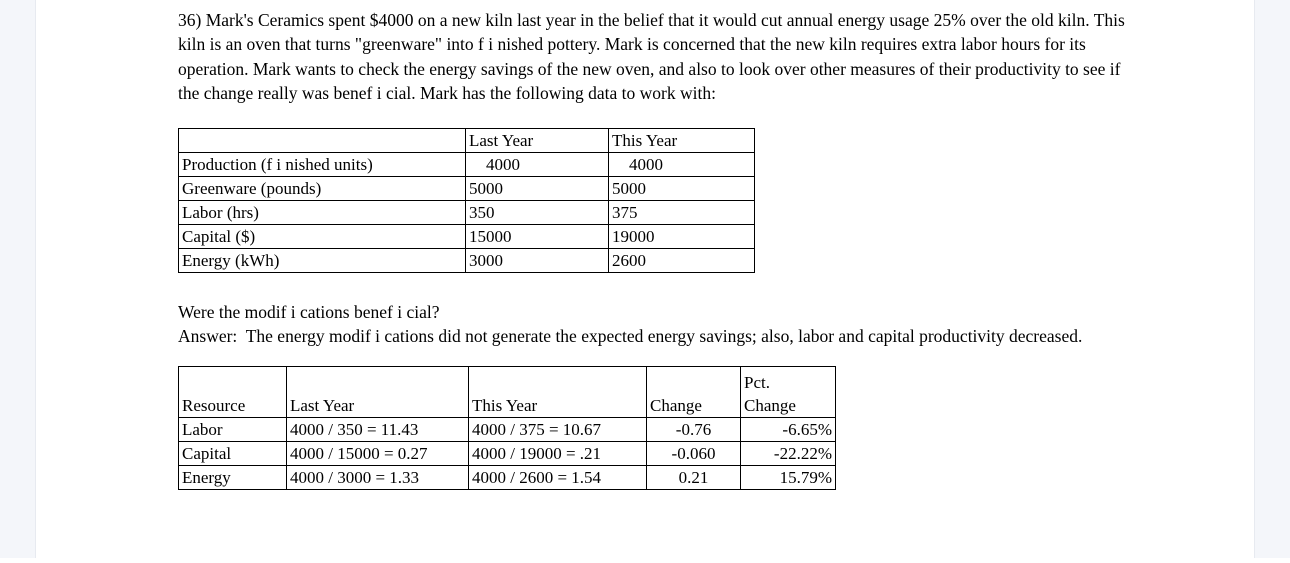  What do you see at coordinates (232, 478) in the screenshot?
I see `resource-cell: Energy` at bounding box center [232, 478].